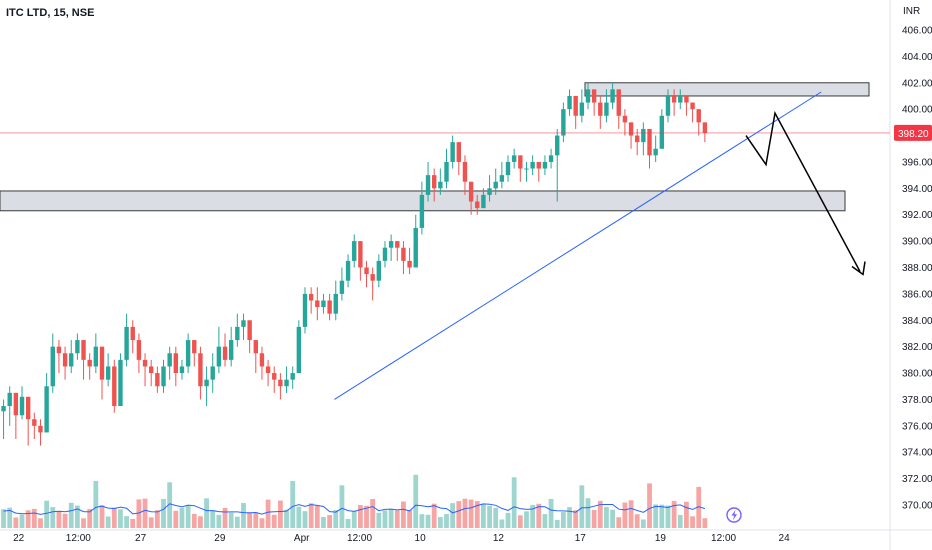 The width and height of the screenshot is (932, 550). I want to click on projection-path, so click(803, 191).